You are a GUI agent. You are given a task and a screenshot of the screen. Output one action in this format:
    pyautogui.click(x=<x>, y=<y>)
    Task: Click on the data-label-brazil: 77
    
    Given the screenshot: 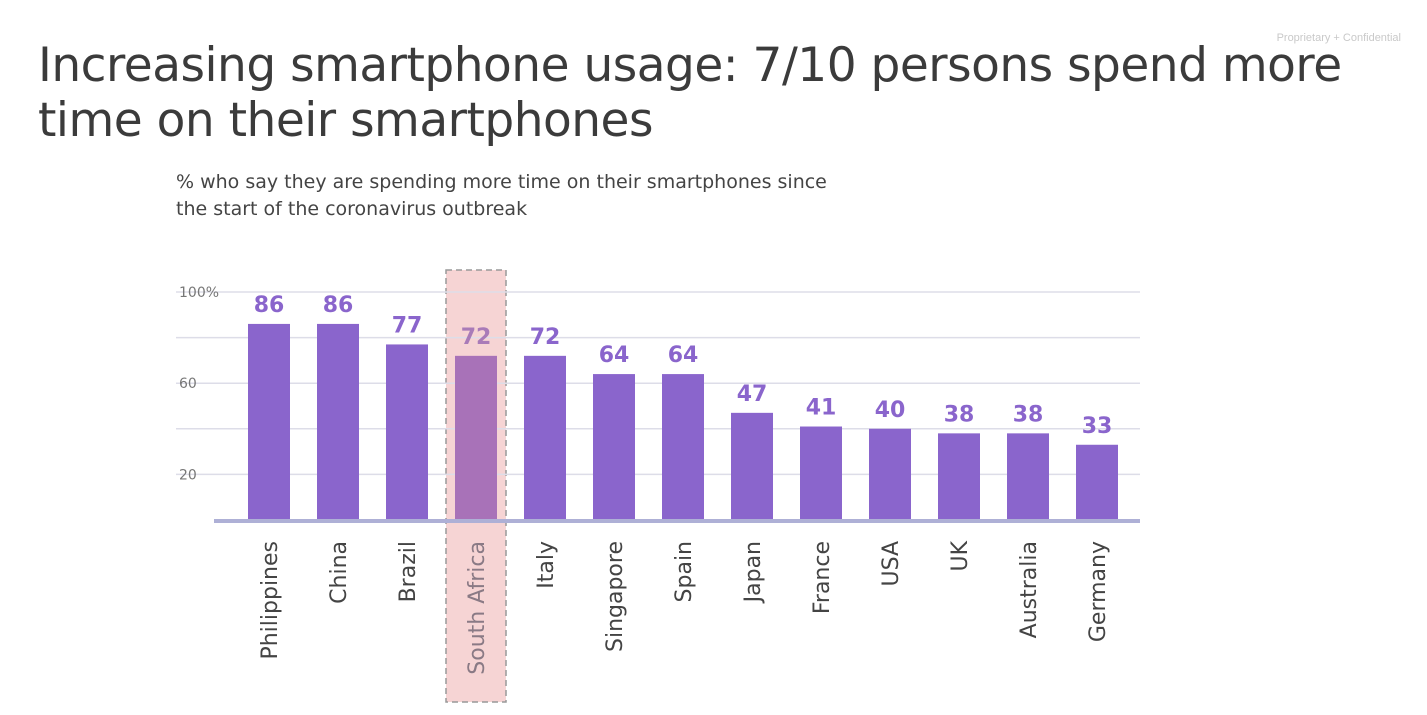 What is the action you would take?
    pyautogui.click(x=407, y=325)
    